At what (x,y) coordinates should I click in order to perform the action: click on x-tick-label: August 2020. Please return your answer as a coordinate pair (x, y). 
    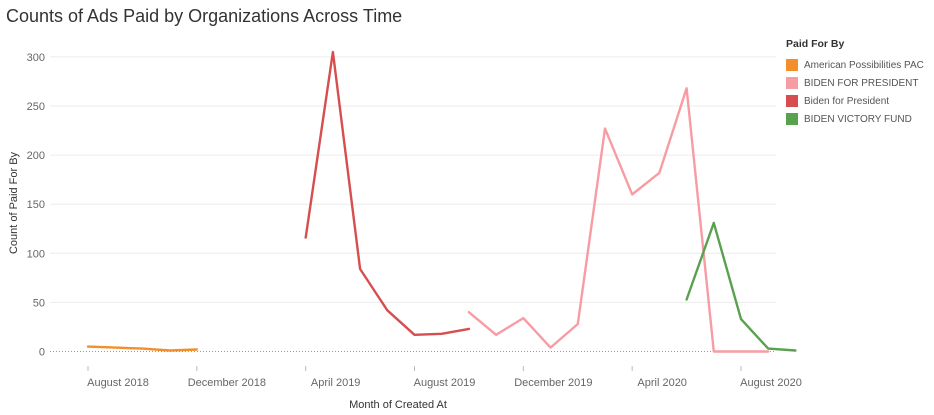
    Looking at the image, I should click on (771, 383).